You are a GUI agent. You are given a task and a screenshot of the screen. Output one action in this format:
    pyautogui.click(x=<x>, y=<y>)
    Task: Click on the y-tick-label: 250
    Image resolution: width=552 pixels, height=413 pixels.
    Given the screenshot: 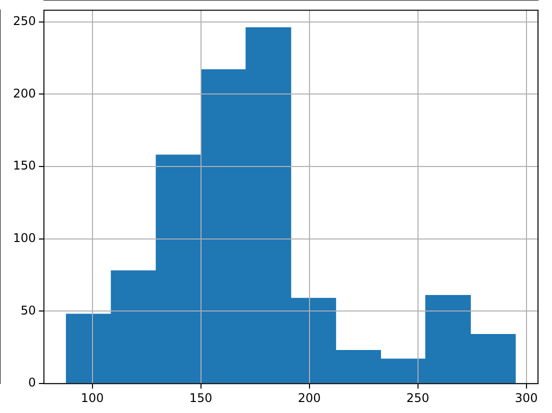 What is the action you would take?
    pyautogui.click(x=24, y=21)
    